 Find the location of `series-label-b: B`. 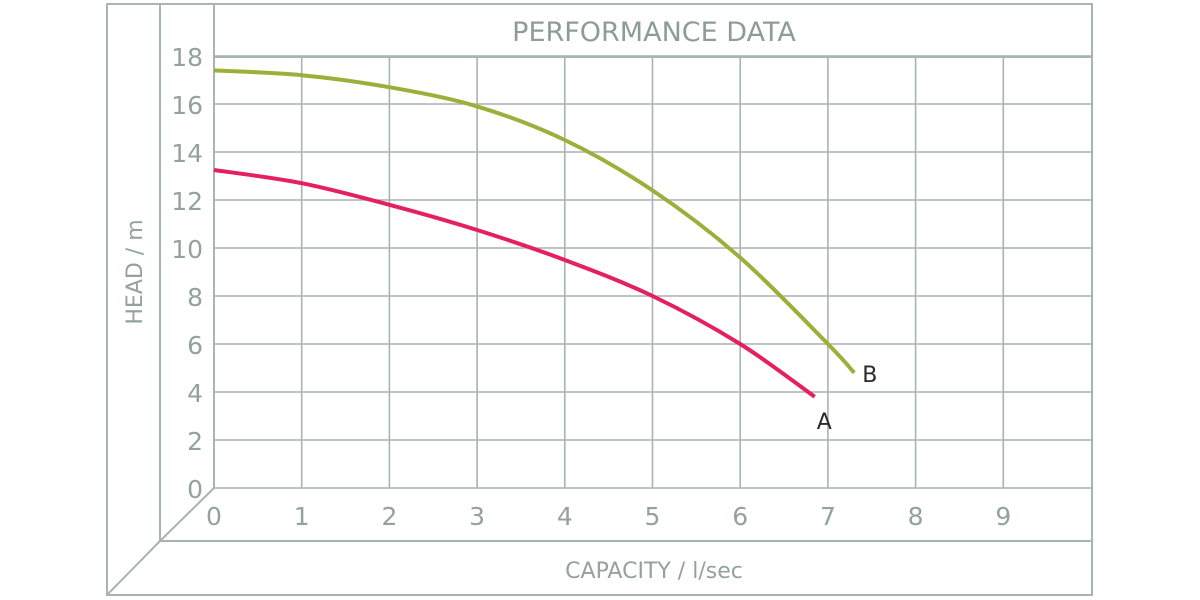

series-label-b: B is located at coordinates (869, 375).